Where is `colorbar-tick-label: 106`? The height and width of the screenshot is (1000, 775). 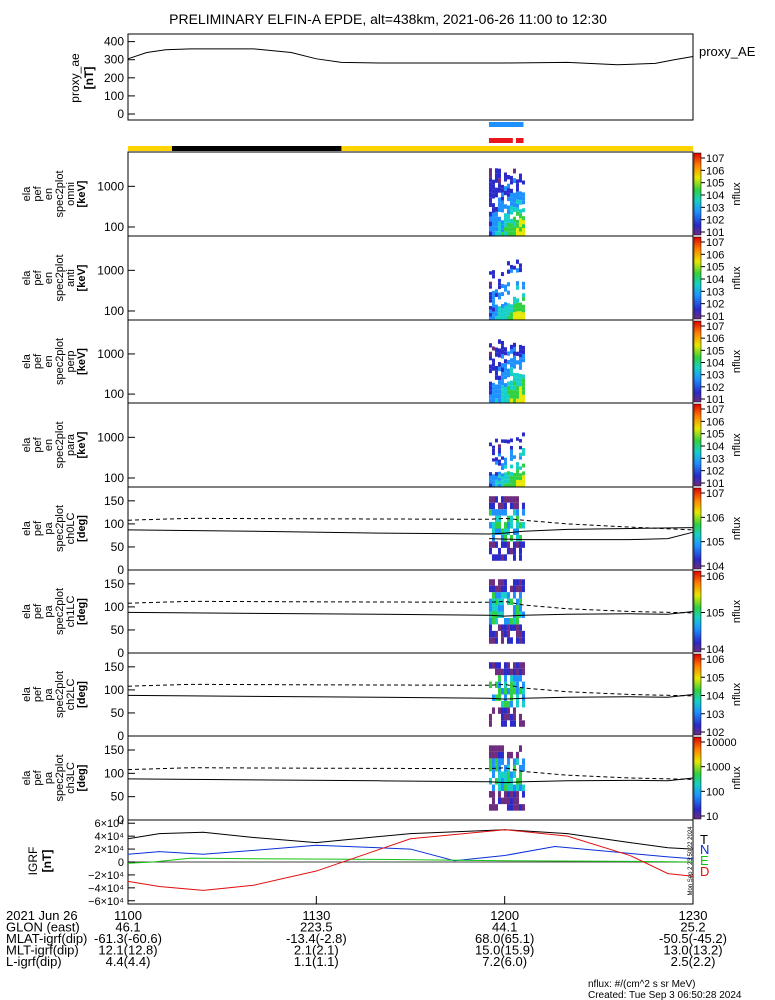 colorbar-tick-label: 106 is located at coordinates (715, 422).